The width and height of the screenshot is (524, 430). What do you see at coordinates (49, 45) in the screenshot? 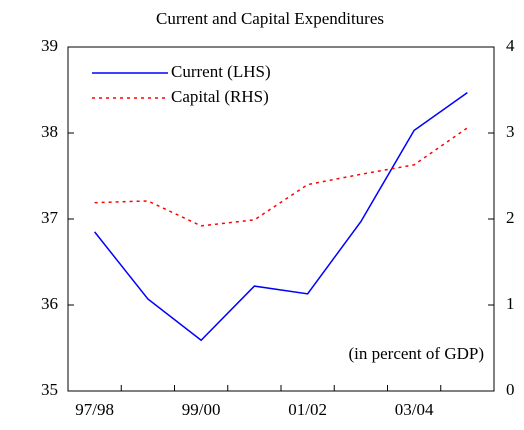
I see `y-tick-label: 39` at bounding box center [49, 45].